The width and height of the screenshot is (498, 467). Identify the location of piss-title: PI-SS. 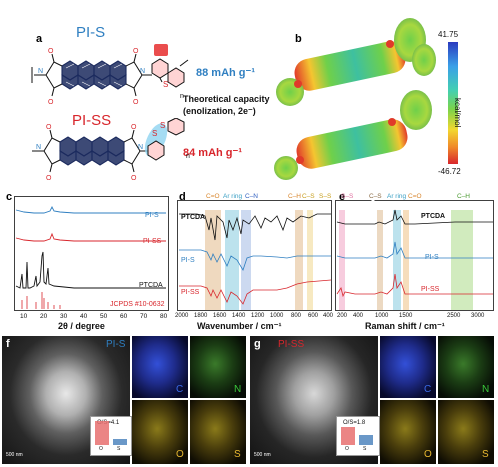
(92, 120).